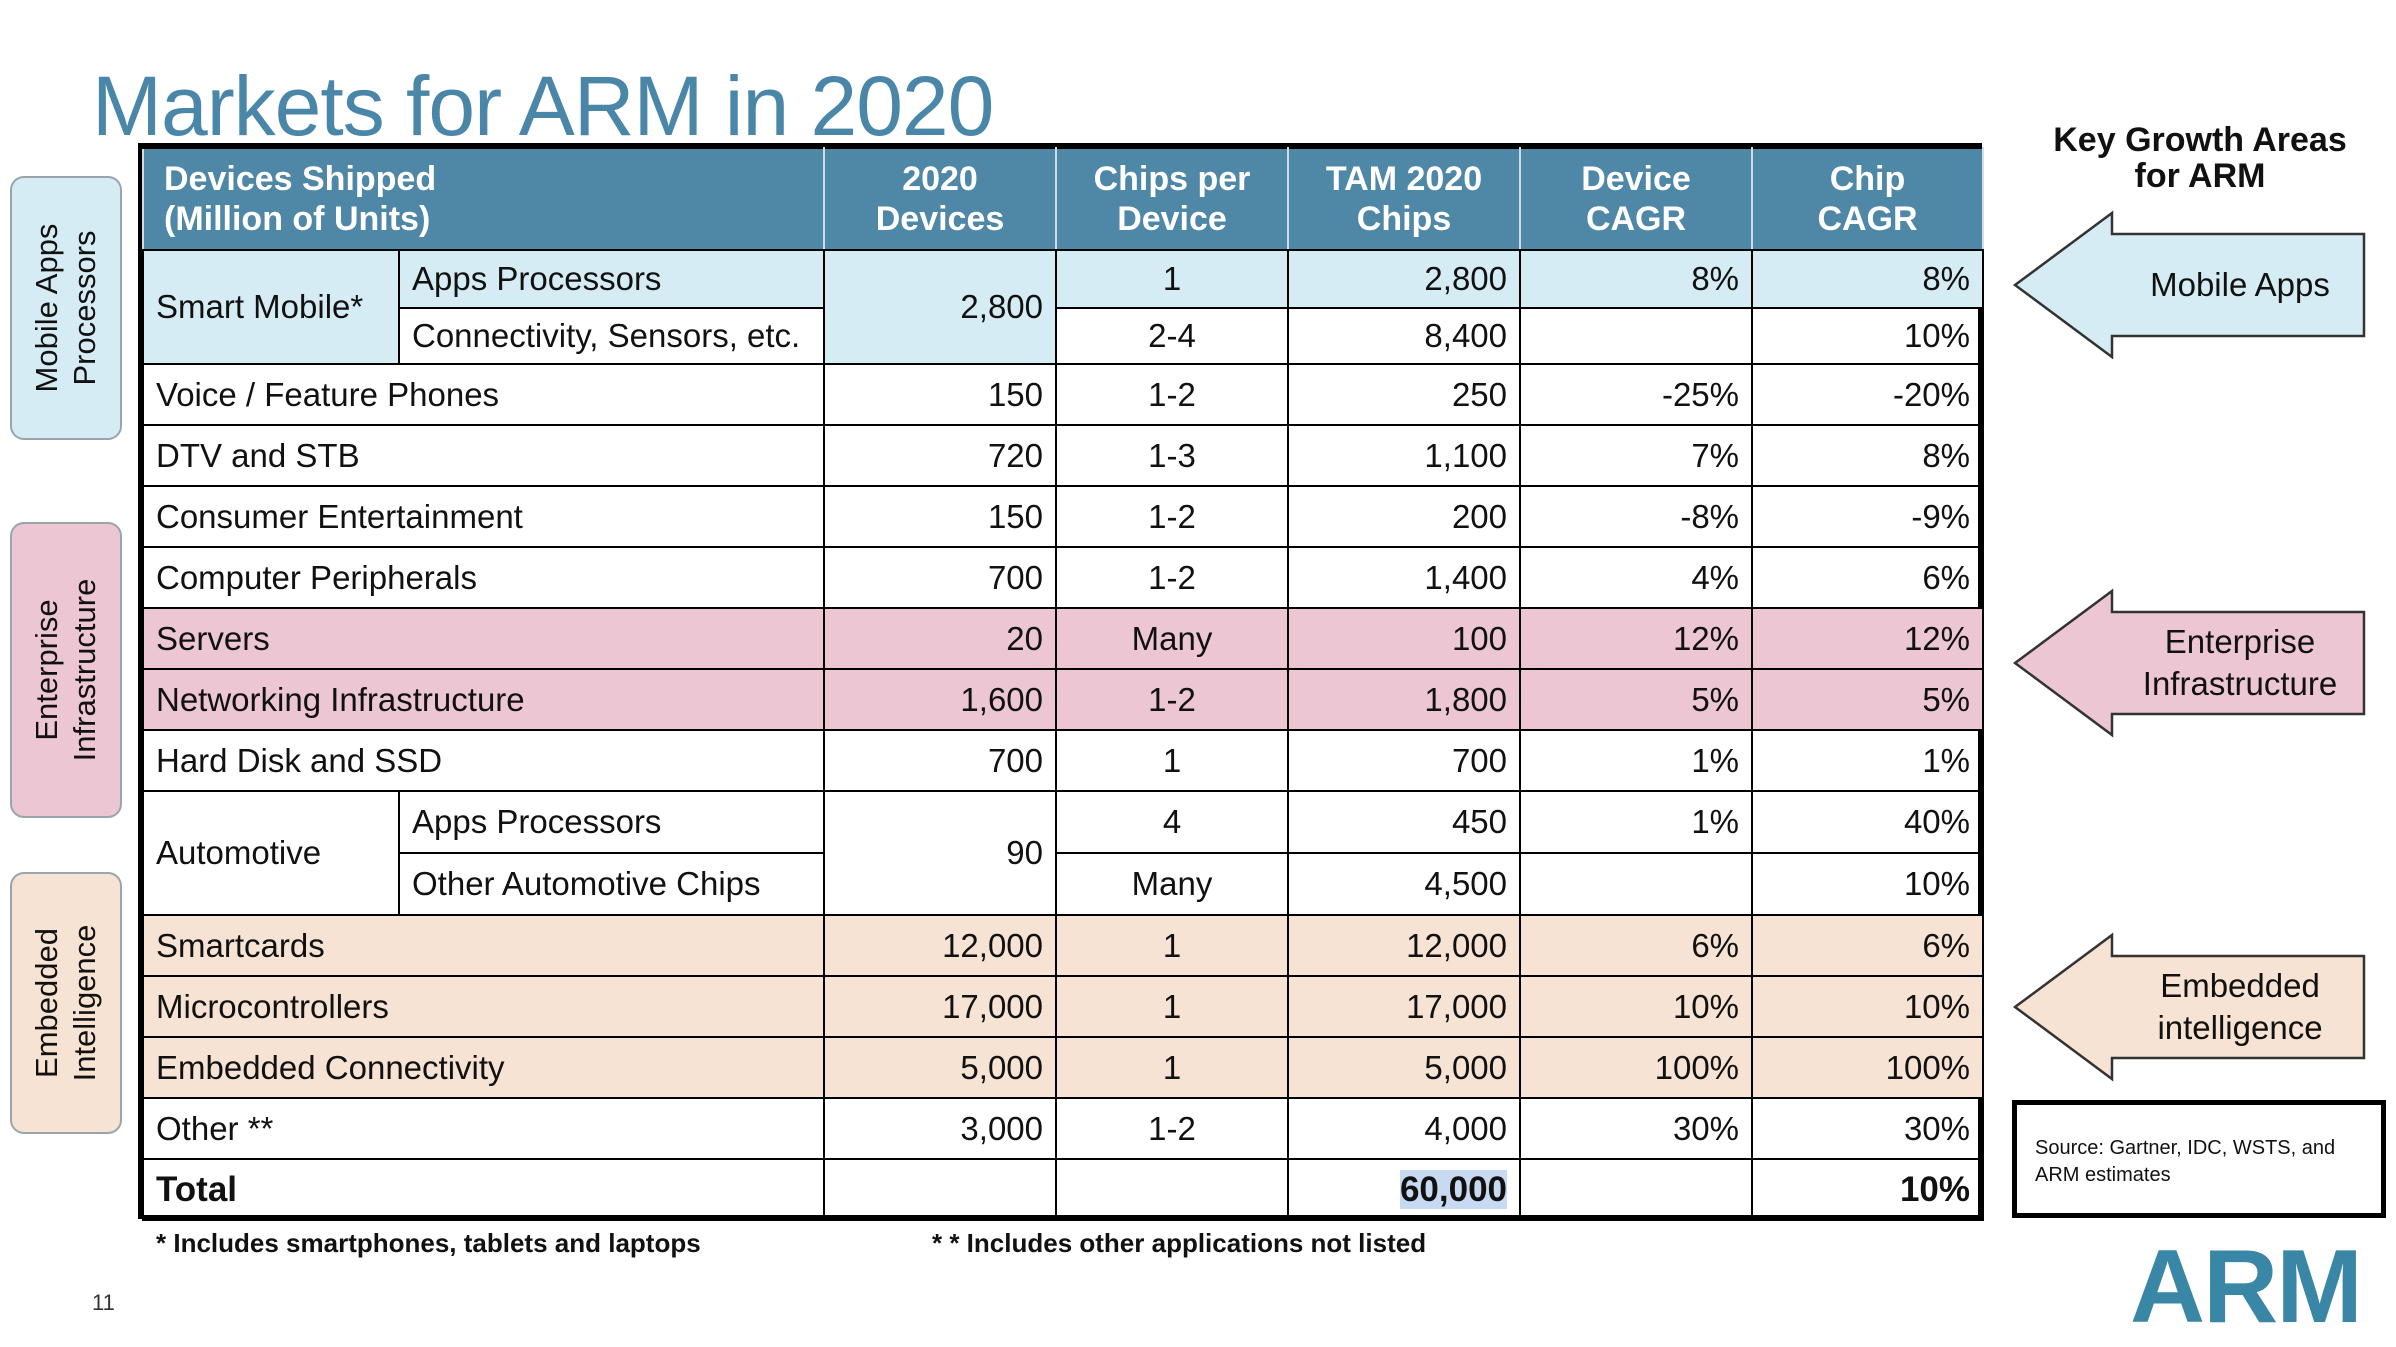  What do you see at coordinates (611, 884) in the screenshot?
I see `sub-row-label: Other Automotive Chips` at bounding box center [611, 884].